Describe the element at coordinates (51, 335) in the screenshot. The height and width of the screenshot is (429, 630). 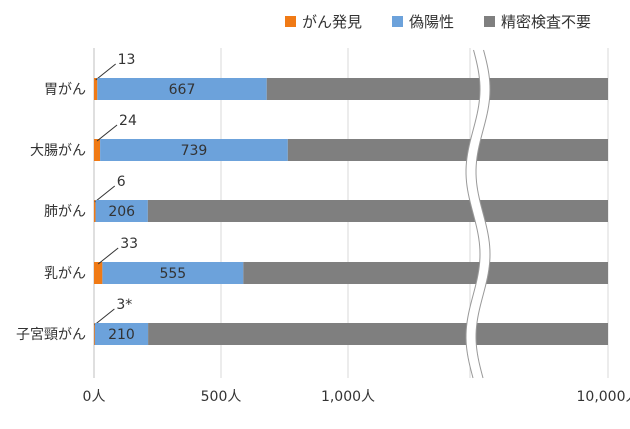
I see `category-label: 子宮頸がん` at that location.